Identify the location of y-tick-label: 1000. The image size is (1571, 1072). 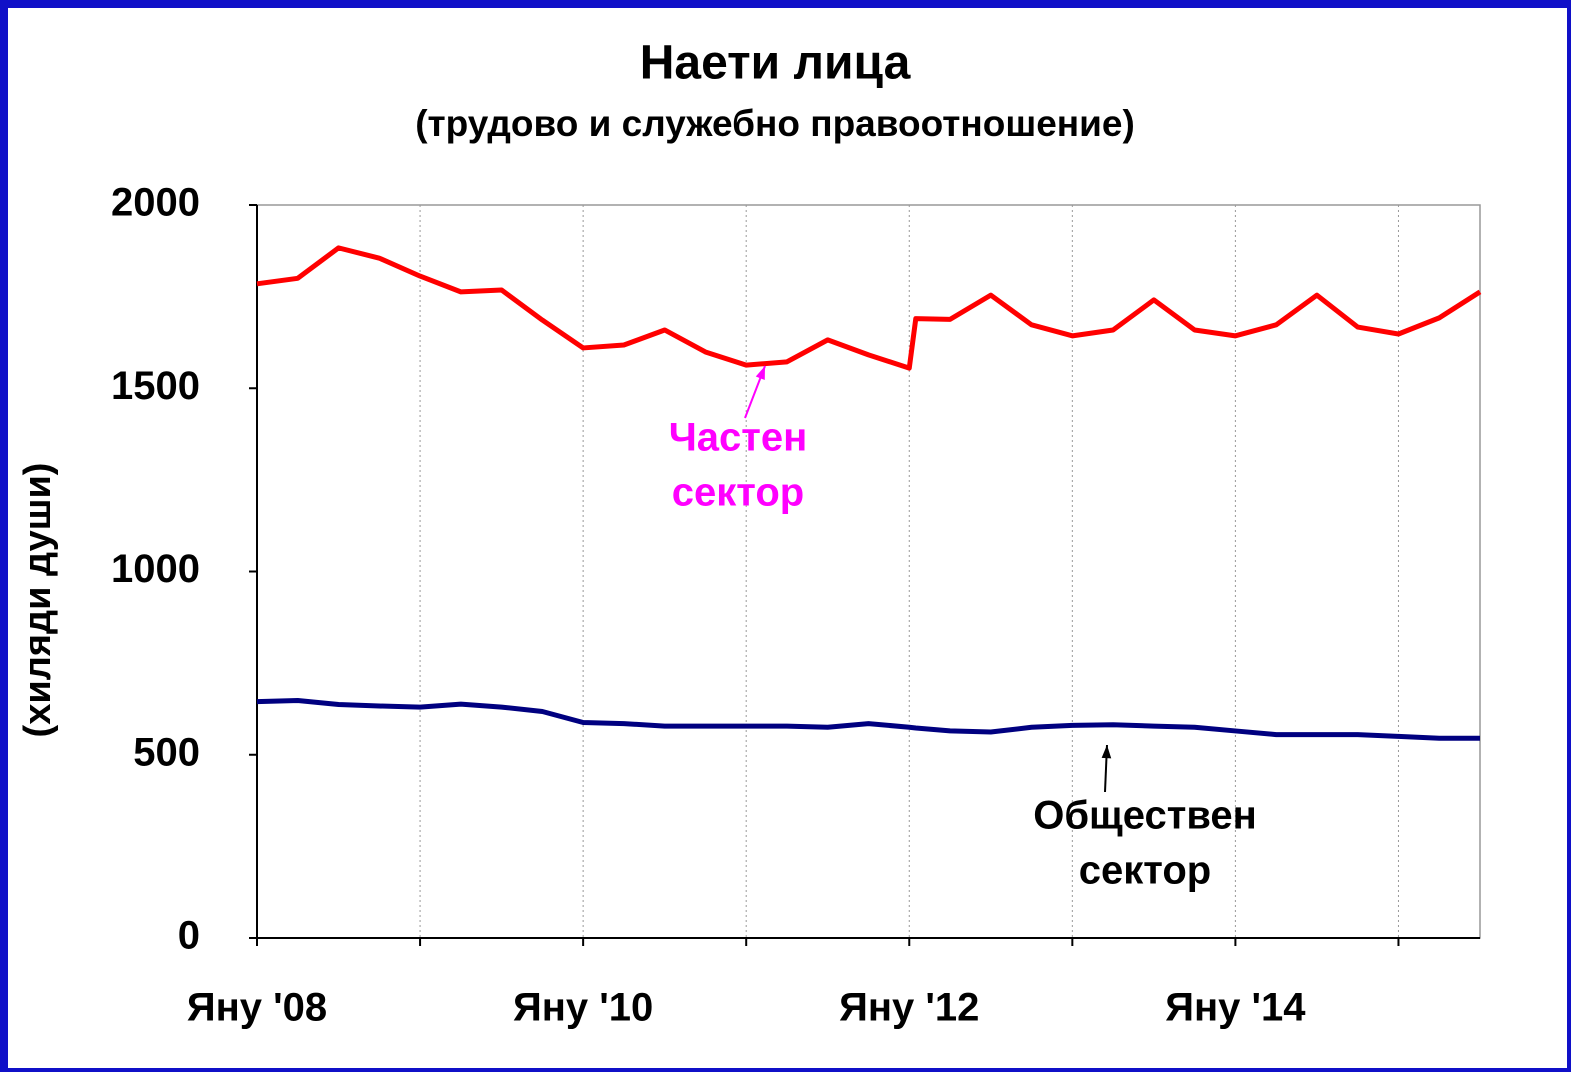
(155, 569).